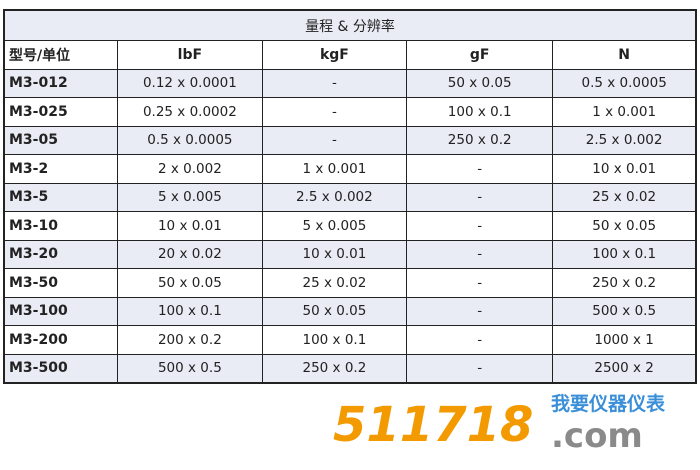 The width and height of the screenshot is (700, 470). I want to click on model-cell: M3-20, so click(61, 254).